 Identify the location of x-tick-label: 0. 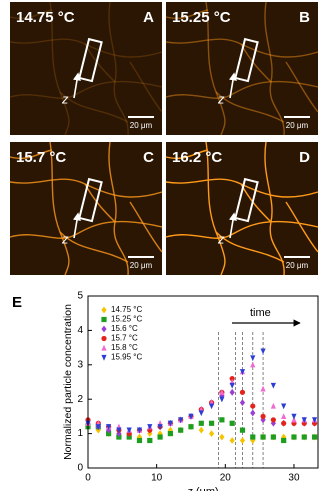
(88, 478).